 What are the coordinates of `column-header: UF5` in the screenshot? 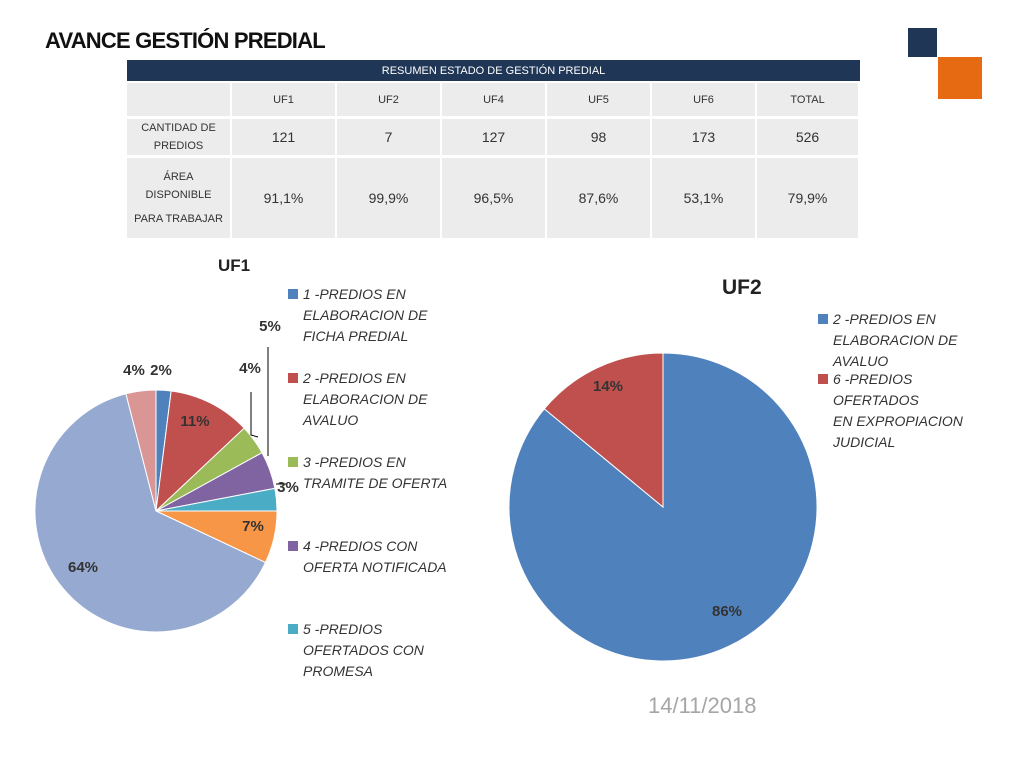 It's located at (599, 98).